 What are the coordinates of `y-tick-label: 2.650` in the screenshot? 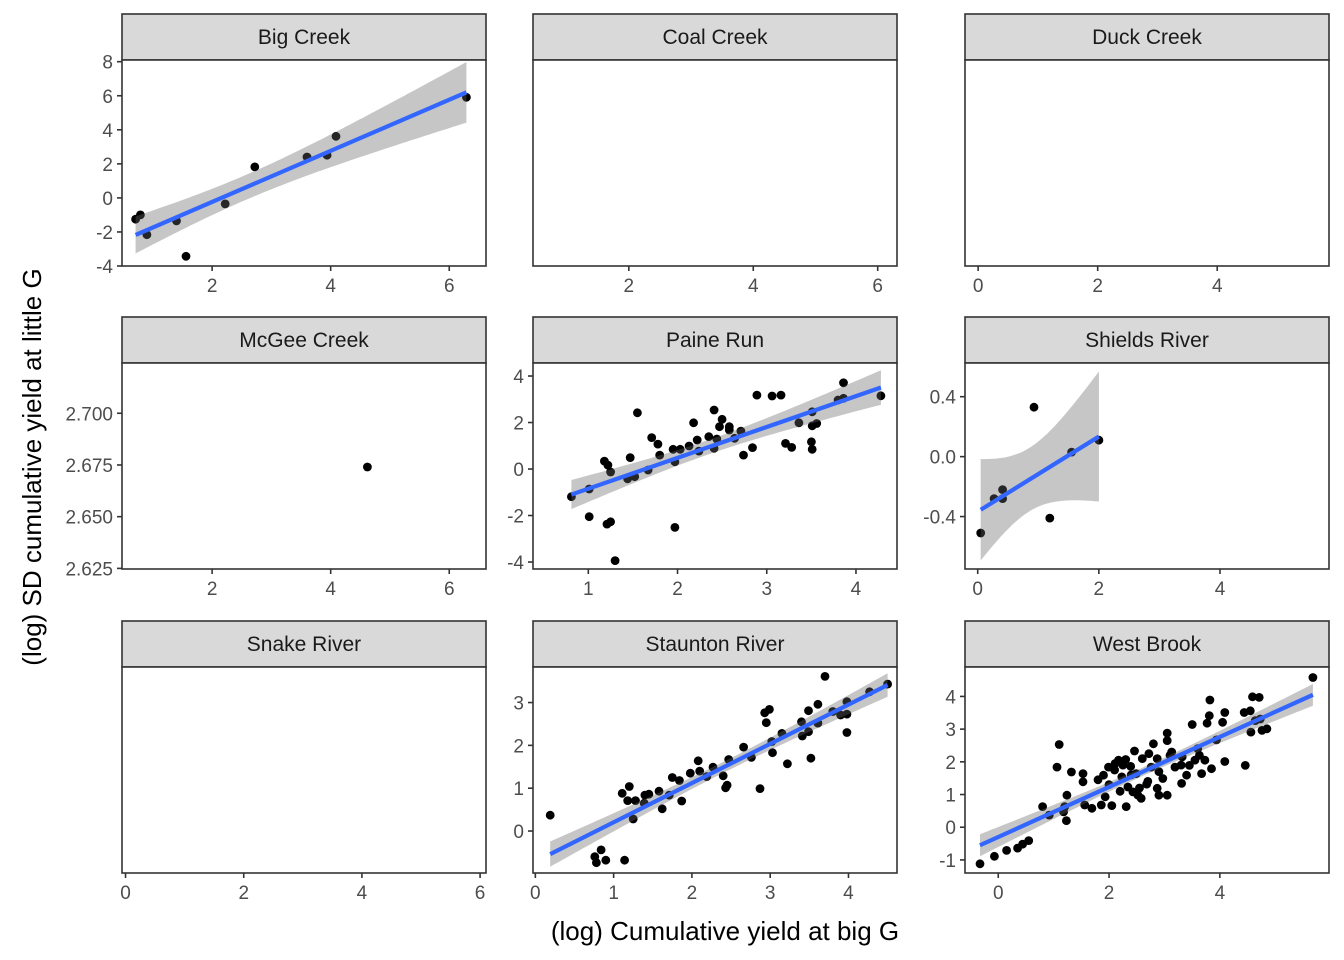 It's located at (89, 518).